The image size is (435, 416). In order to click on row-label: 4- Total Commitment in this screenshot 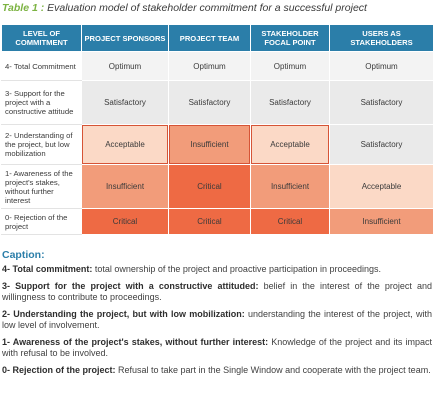, I will do `click(41, 66)`.